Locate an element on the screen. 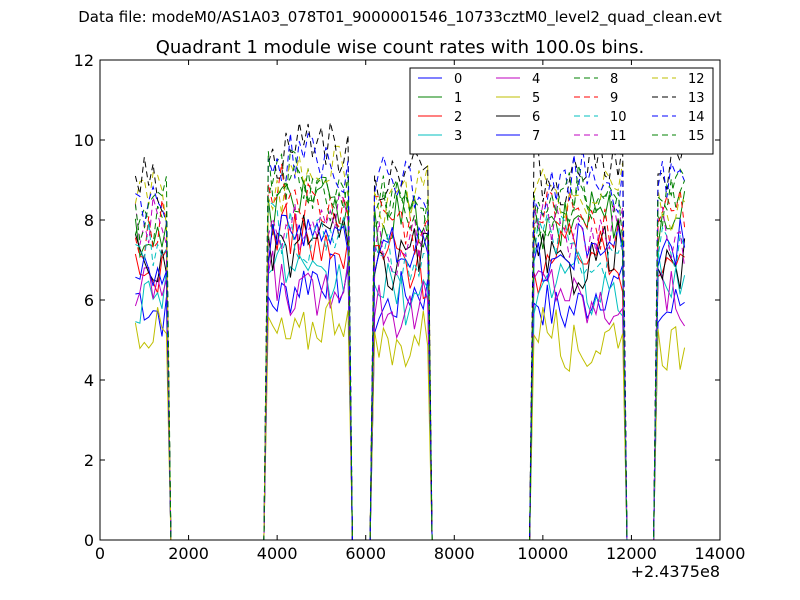  x-tick-label: 4000 is located at coordinates (277, 553).